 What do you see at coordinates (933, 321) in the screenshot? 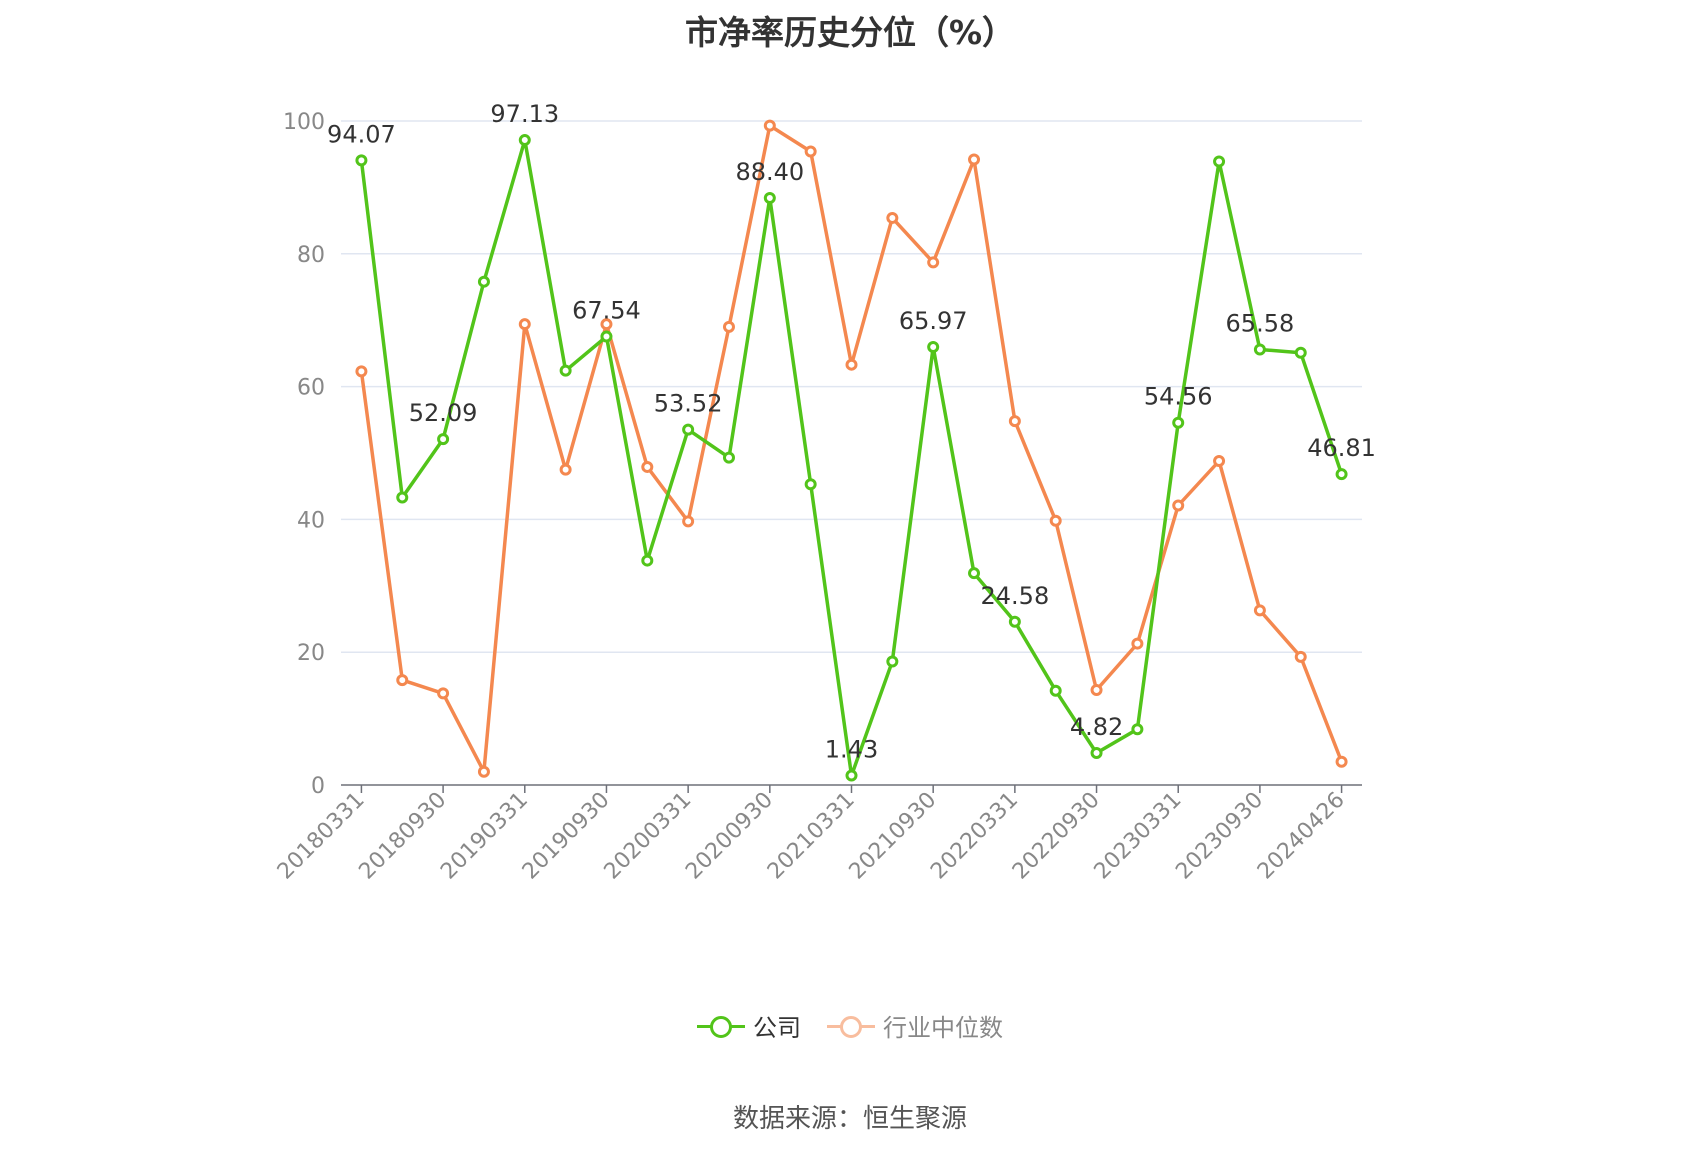
I see `data-label-company: 65.97` at bounding box center [933, 321].